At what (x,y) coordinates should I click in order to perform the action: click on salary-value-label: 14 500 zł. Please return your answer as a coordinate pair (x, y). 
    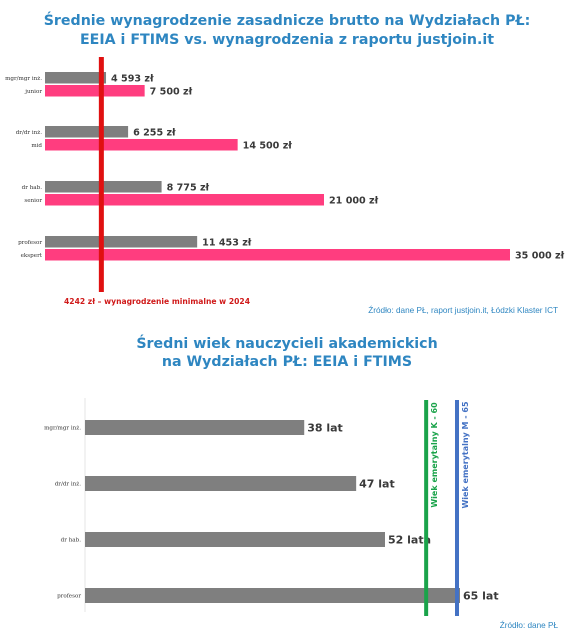
    Looking at the image, I should click on (268, 145).